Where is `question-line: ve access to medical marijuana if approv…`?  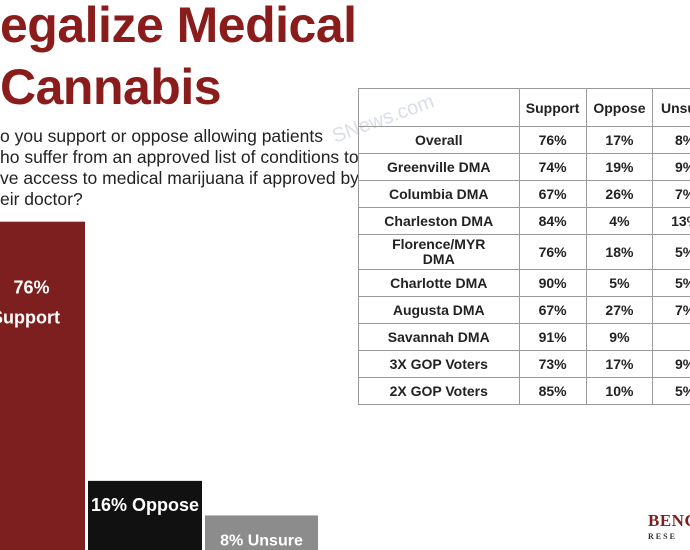 question-line: ve access to medical marijuana if approv… is located at coordinates (179, 178).